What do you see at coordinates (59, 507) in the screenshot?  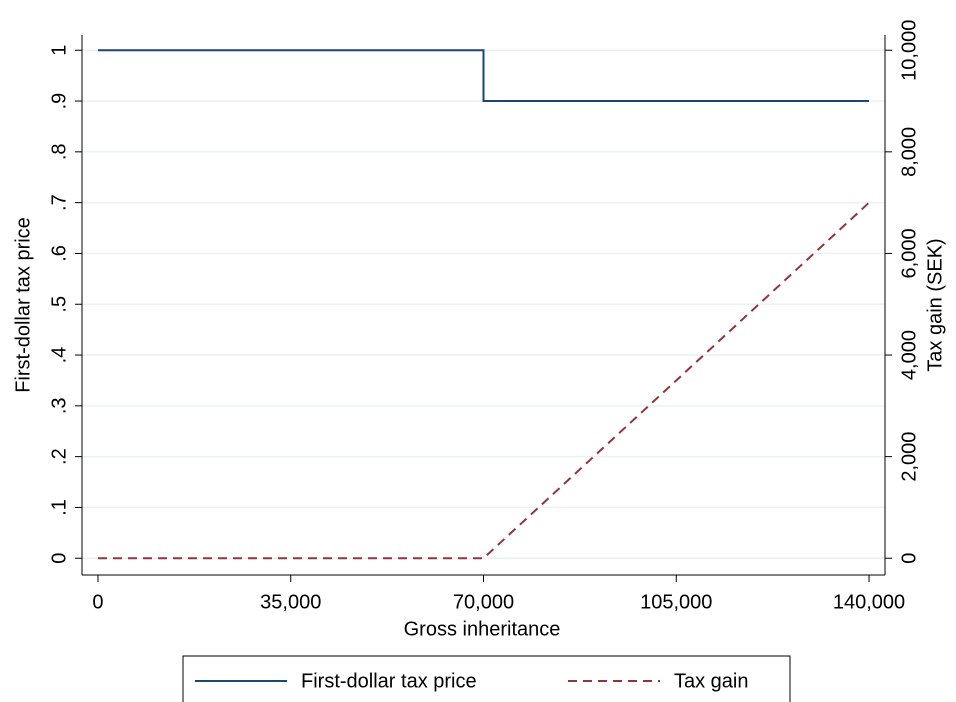 I see `y-tick-label: .1` at bounding box center [59, 507].